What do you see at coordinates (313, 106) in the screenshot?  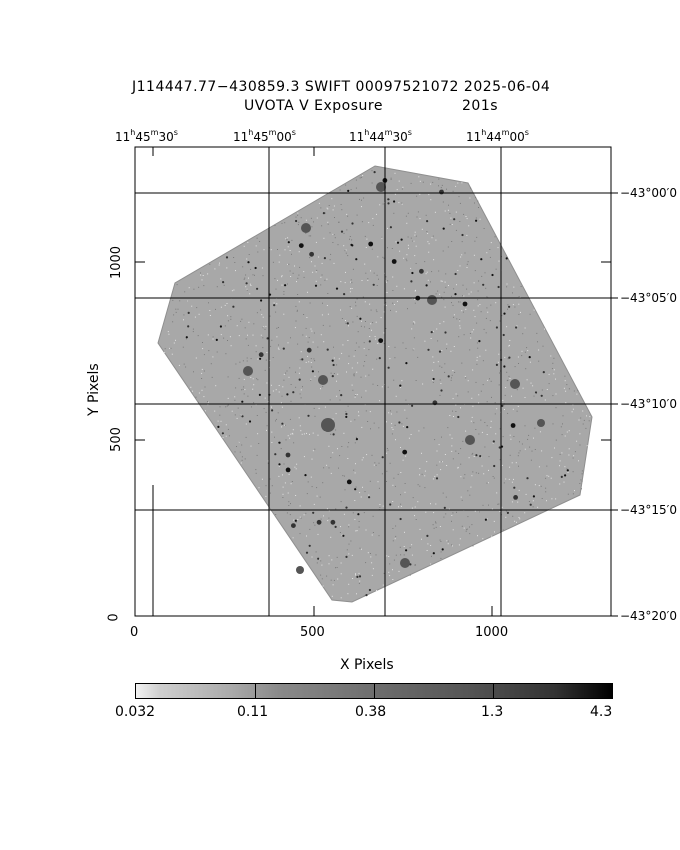 I see `exposure-label: UVOTA V Exposure` at bounding box center [313, 106].